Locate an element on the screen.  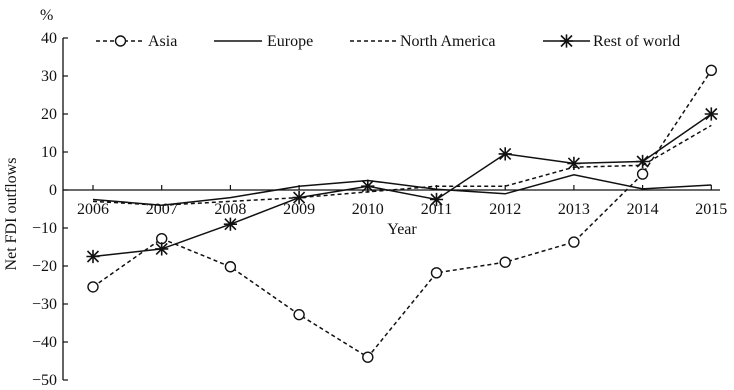
y-unit-label: % is located at coordinates (46, 15).